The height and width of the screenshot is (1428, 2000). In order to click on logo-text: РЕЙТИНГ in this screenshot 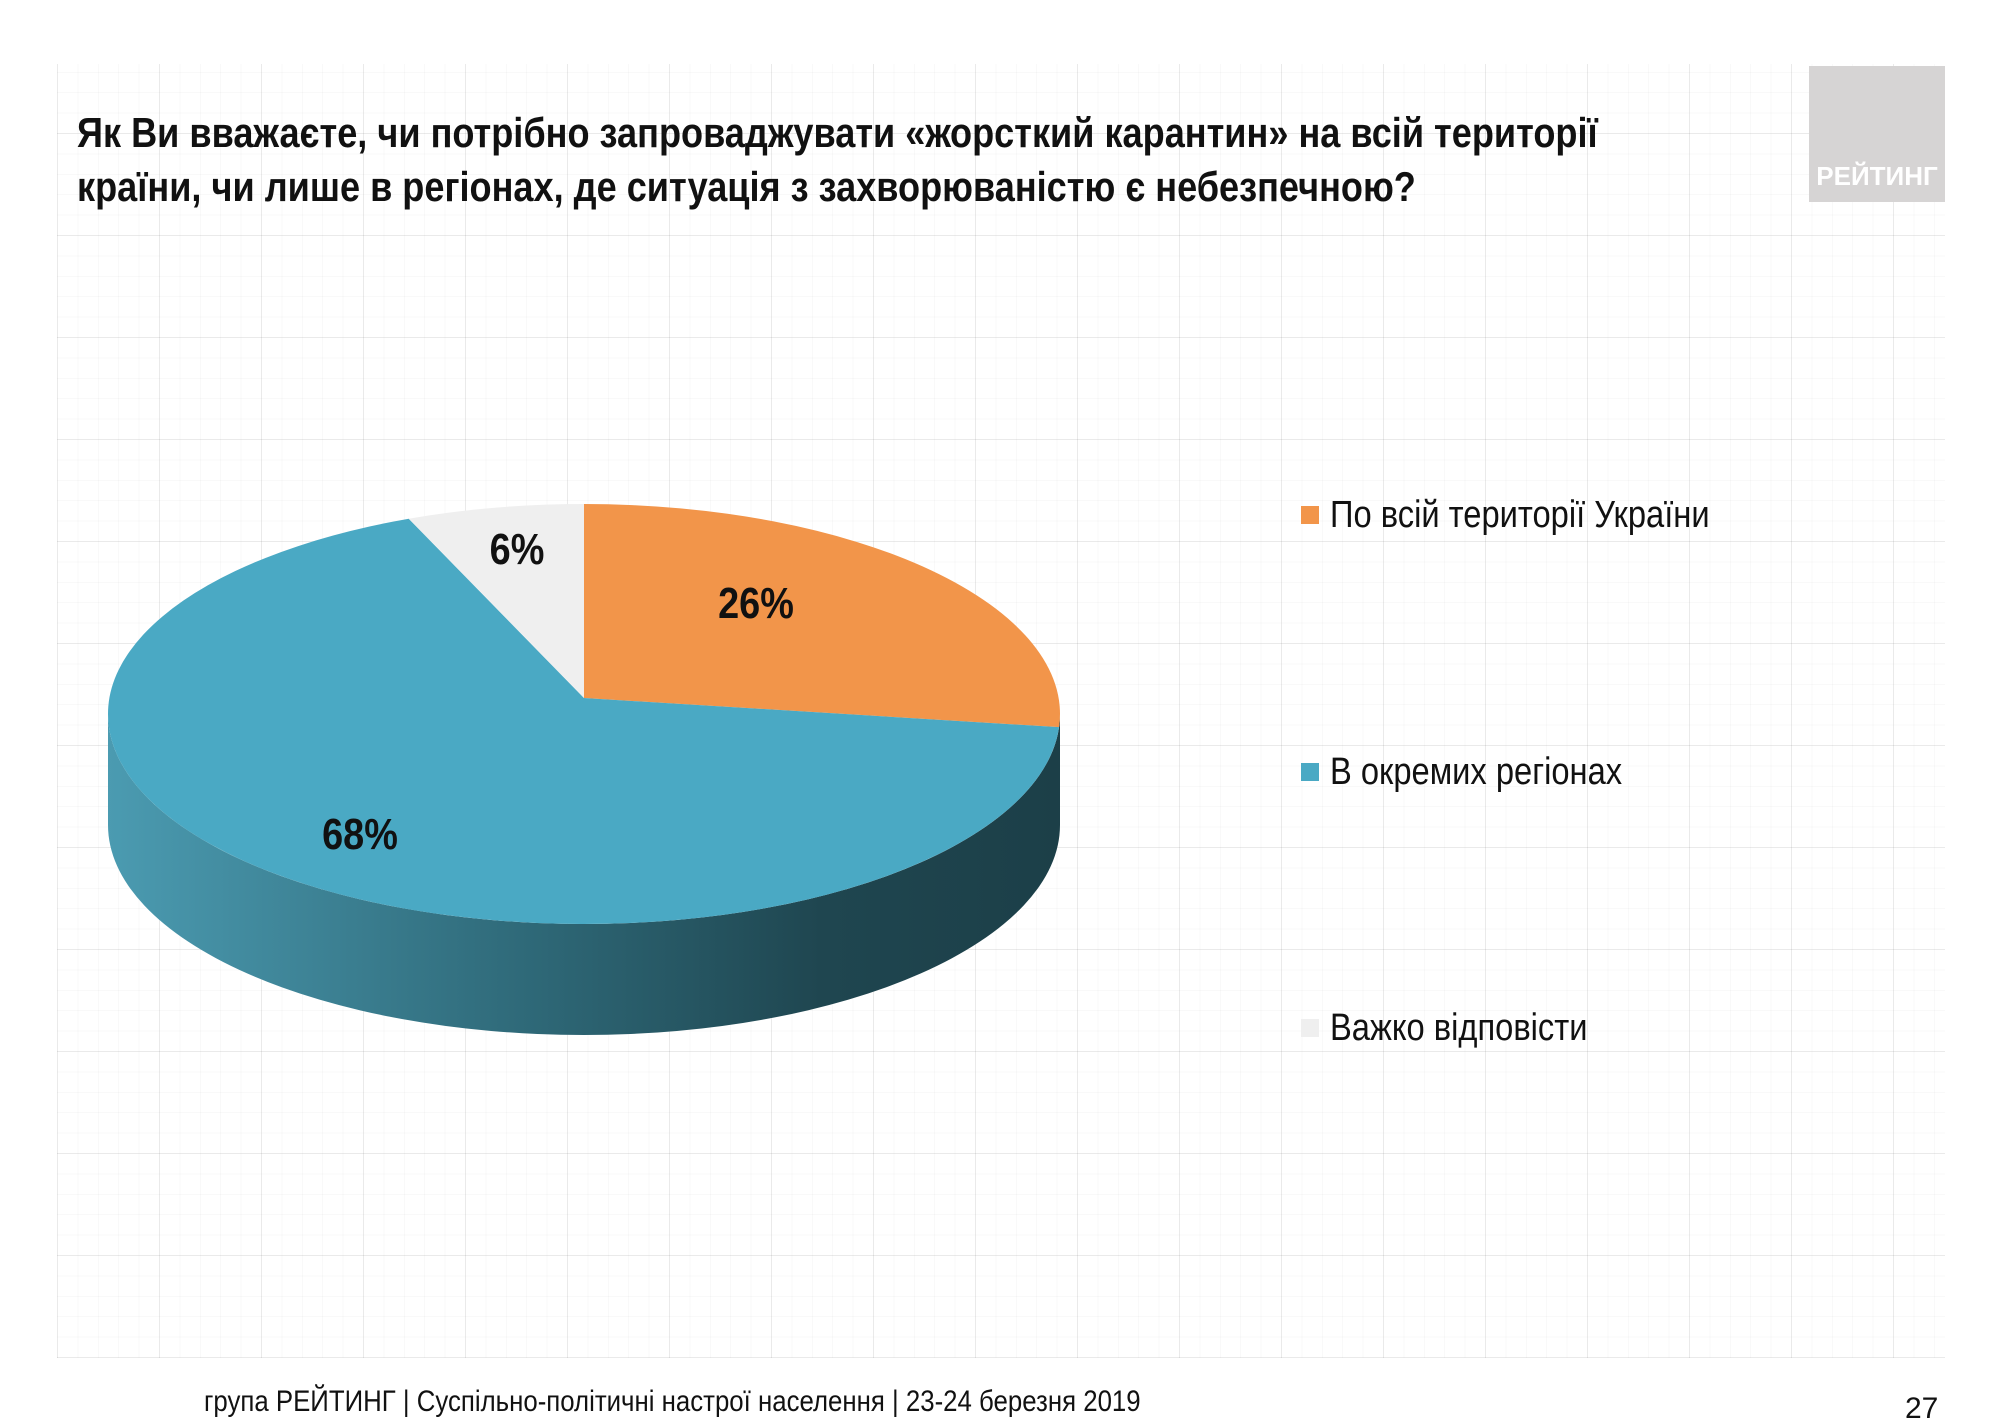, I will do `click(1877, 176)`.